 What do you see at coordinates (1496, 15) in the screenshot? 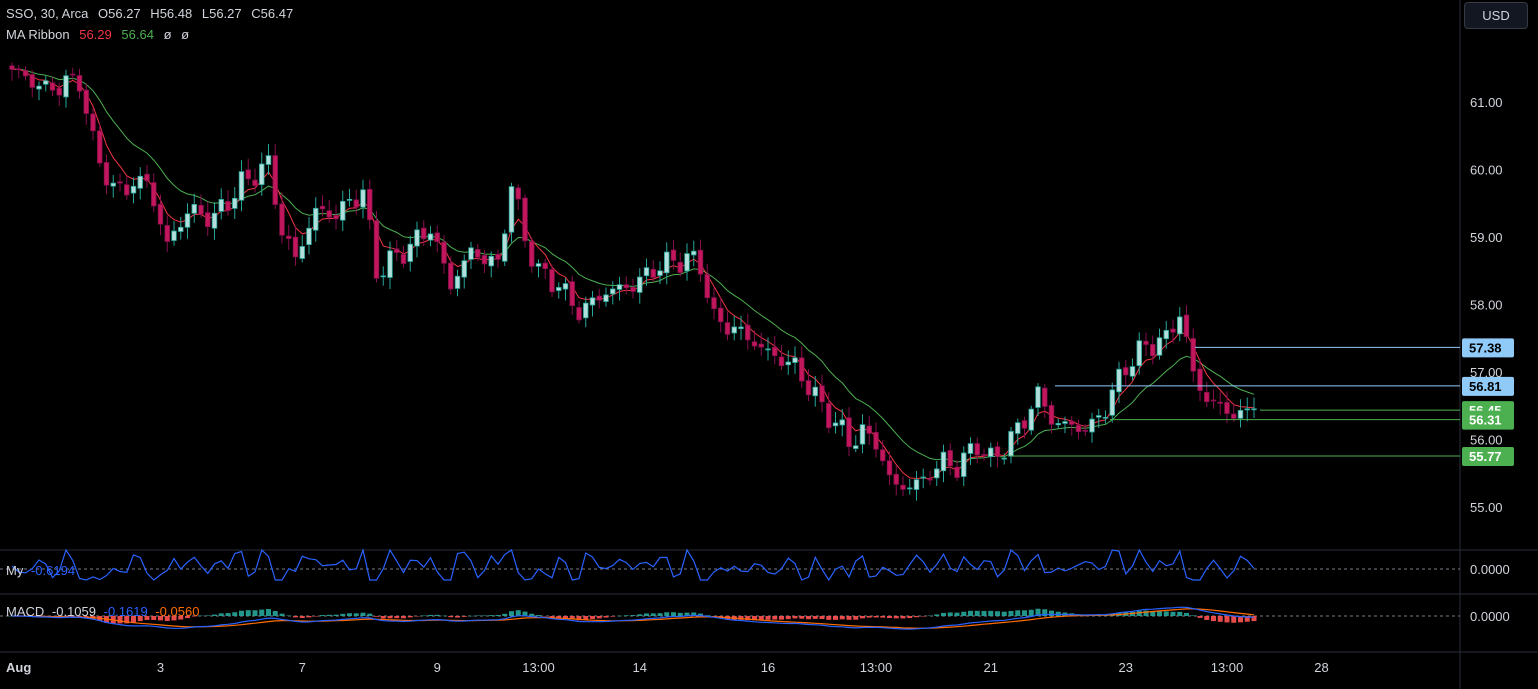
I see `currency-button: USD` at bounding box center [1496, 15].